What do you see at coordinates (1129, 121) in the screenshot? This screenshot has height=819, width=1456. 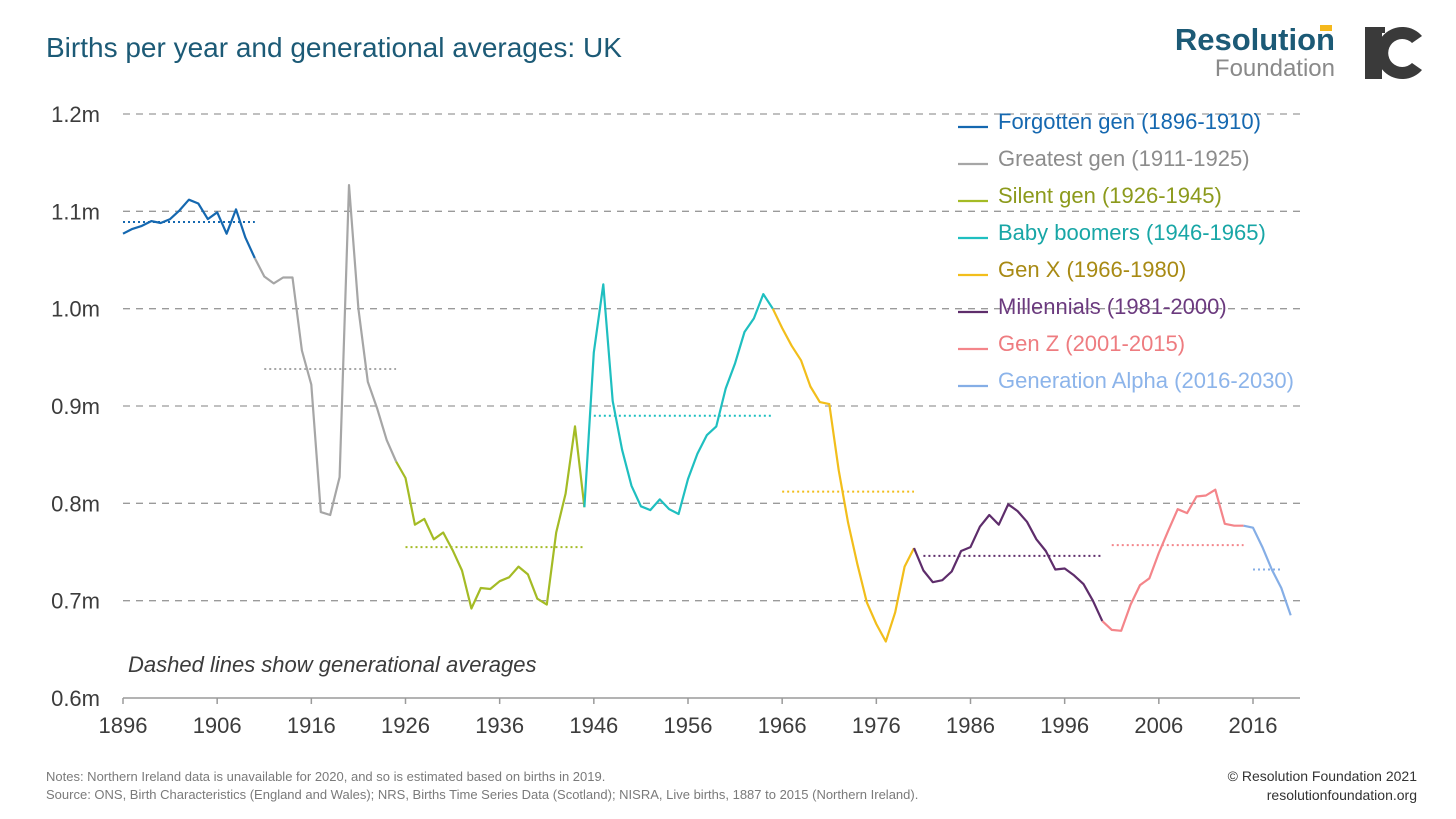 I see `legend-label: Forgotten gen (1896-1910)` at bounding box center [1129, 121].